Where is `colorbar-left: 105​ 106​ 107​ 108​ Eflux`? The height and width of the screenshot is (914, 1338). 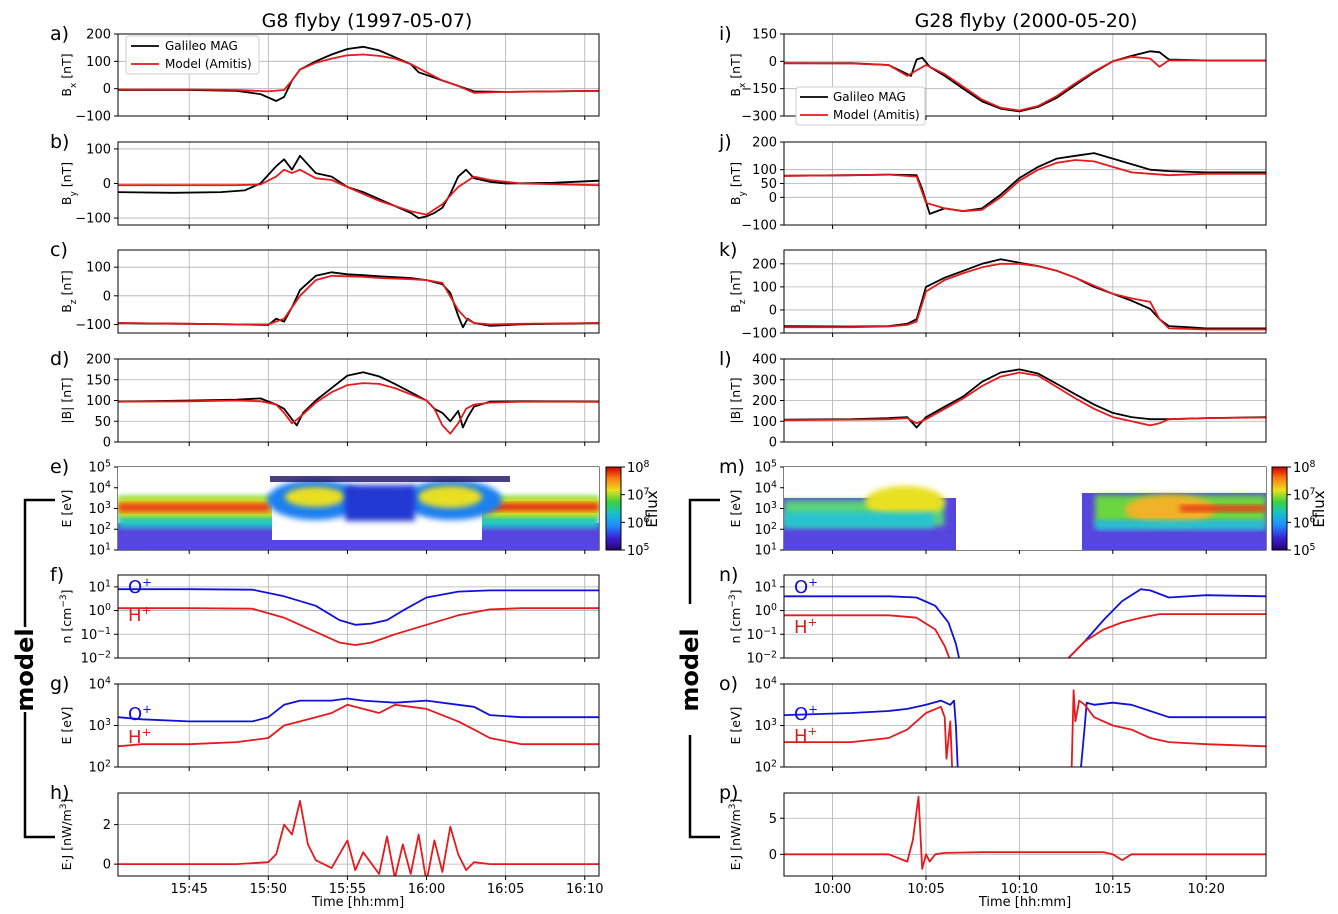 colorbar-left: 105​ 106​ 107​ 108​ Eflux is located at coordinates (633, 509).